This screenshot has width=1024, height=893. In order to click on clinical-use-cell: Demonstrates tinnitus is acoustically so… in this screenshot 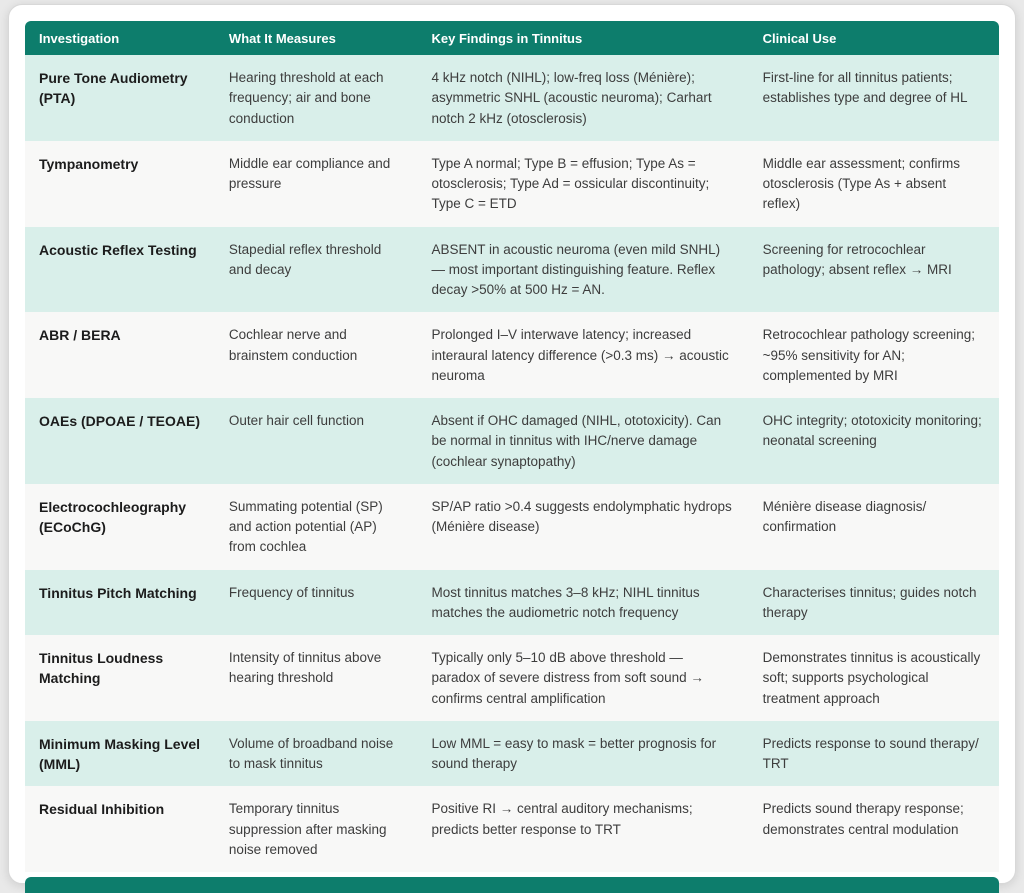, I will do `click(873, 678)`.